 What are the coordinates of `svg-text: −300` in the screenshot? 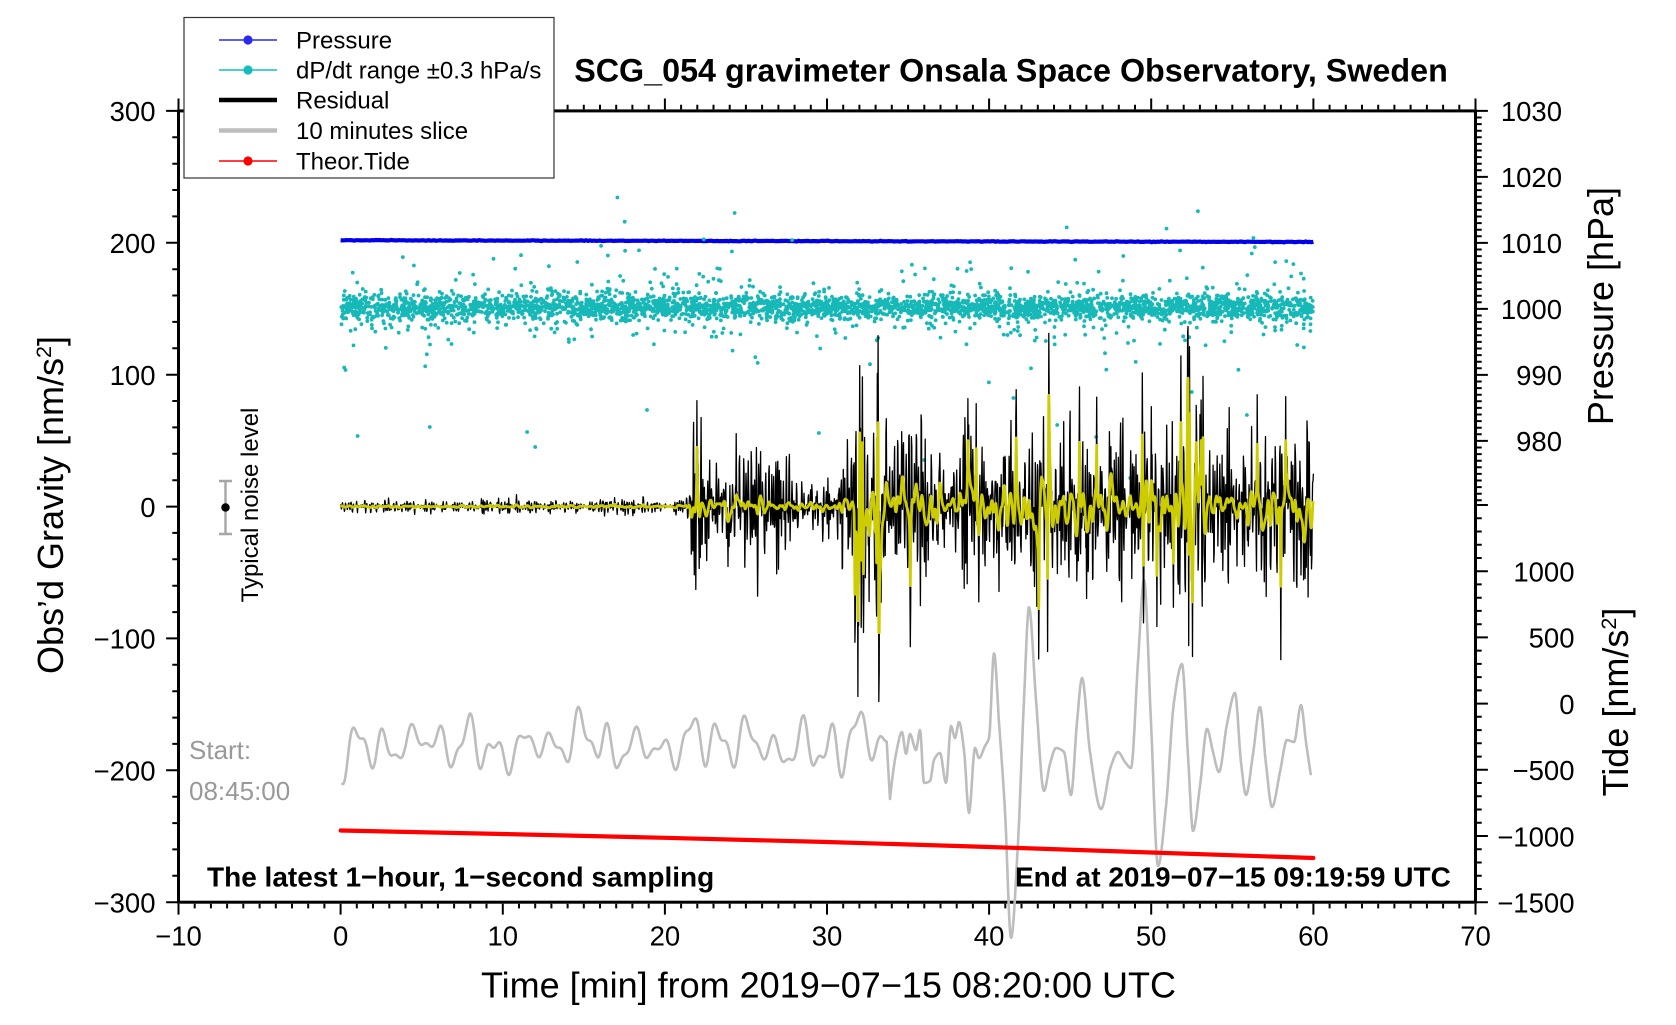 It's located at (125, 903).